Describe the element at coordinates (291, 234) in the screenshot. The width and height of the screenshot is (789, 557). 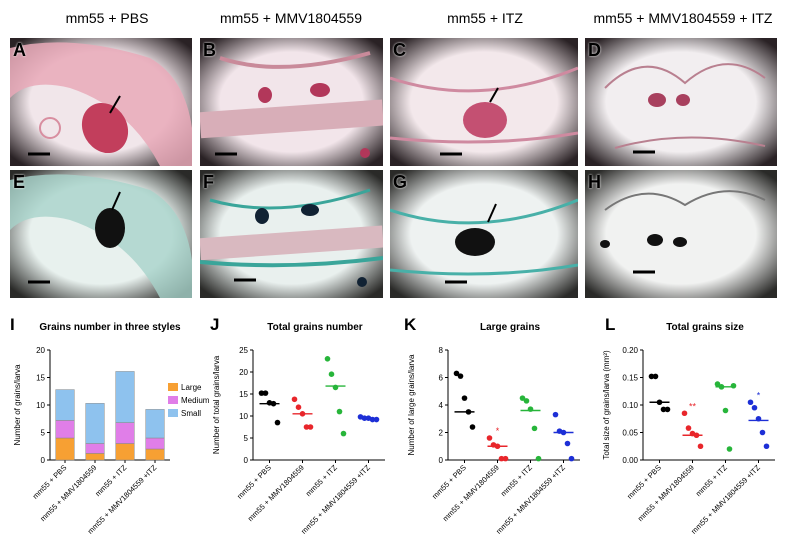
I see `micrograph-f: F` at that location.